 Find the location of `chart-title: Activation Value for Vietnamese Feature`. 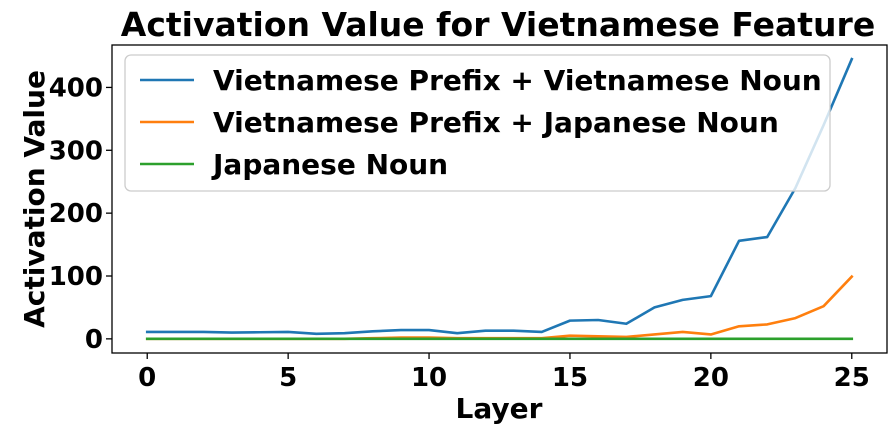

chart-title: Activation Value for Vietnamese Feature is located at coordinates (498, 24).